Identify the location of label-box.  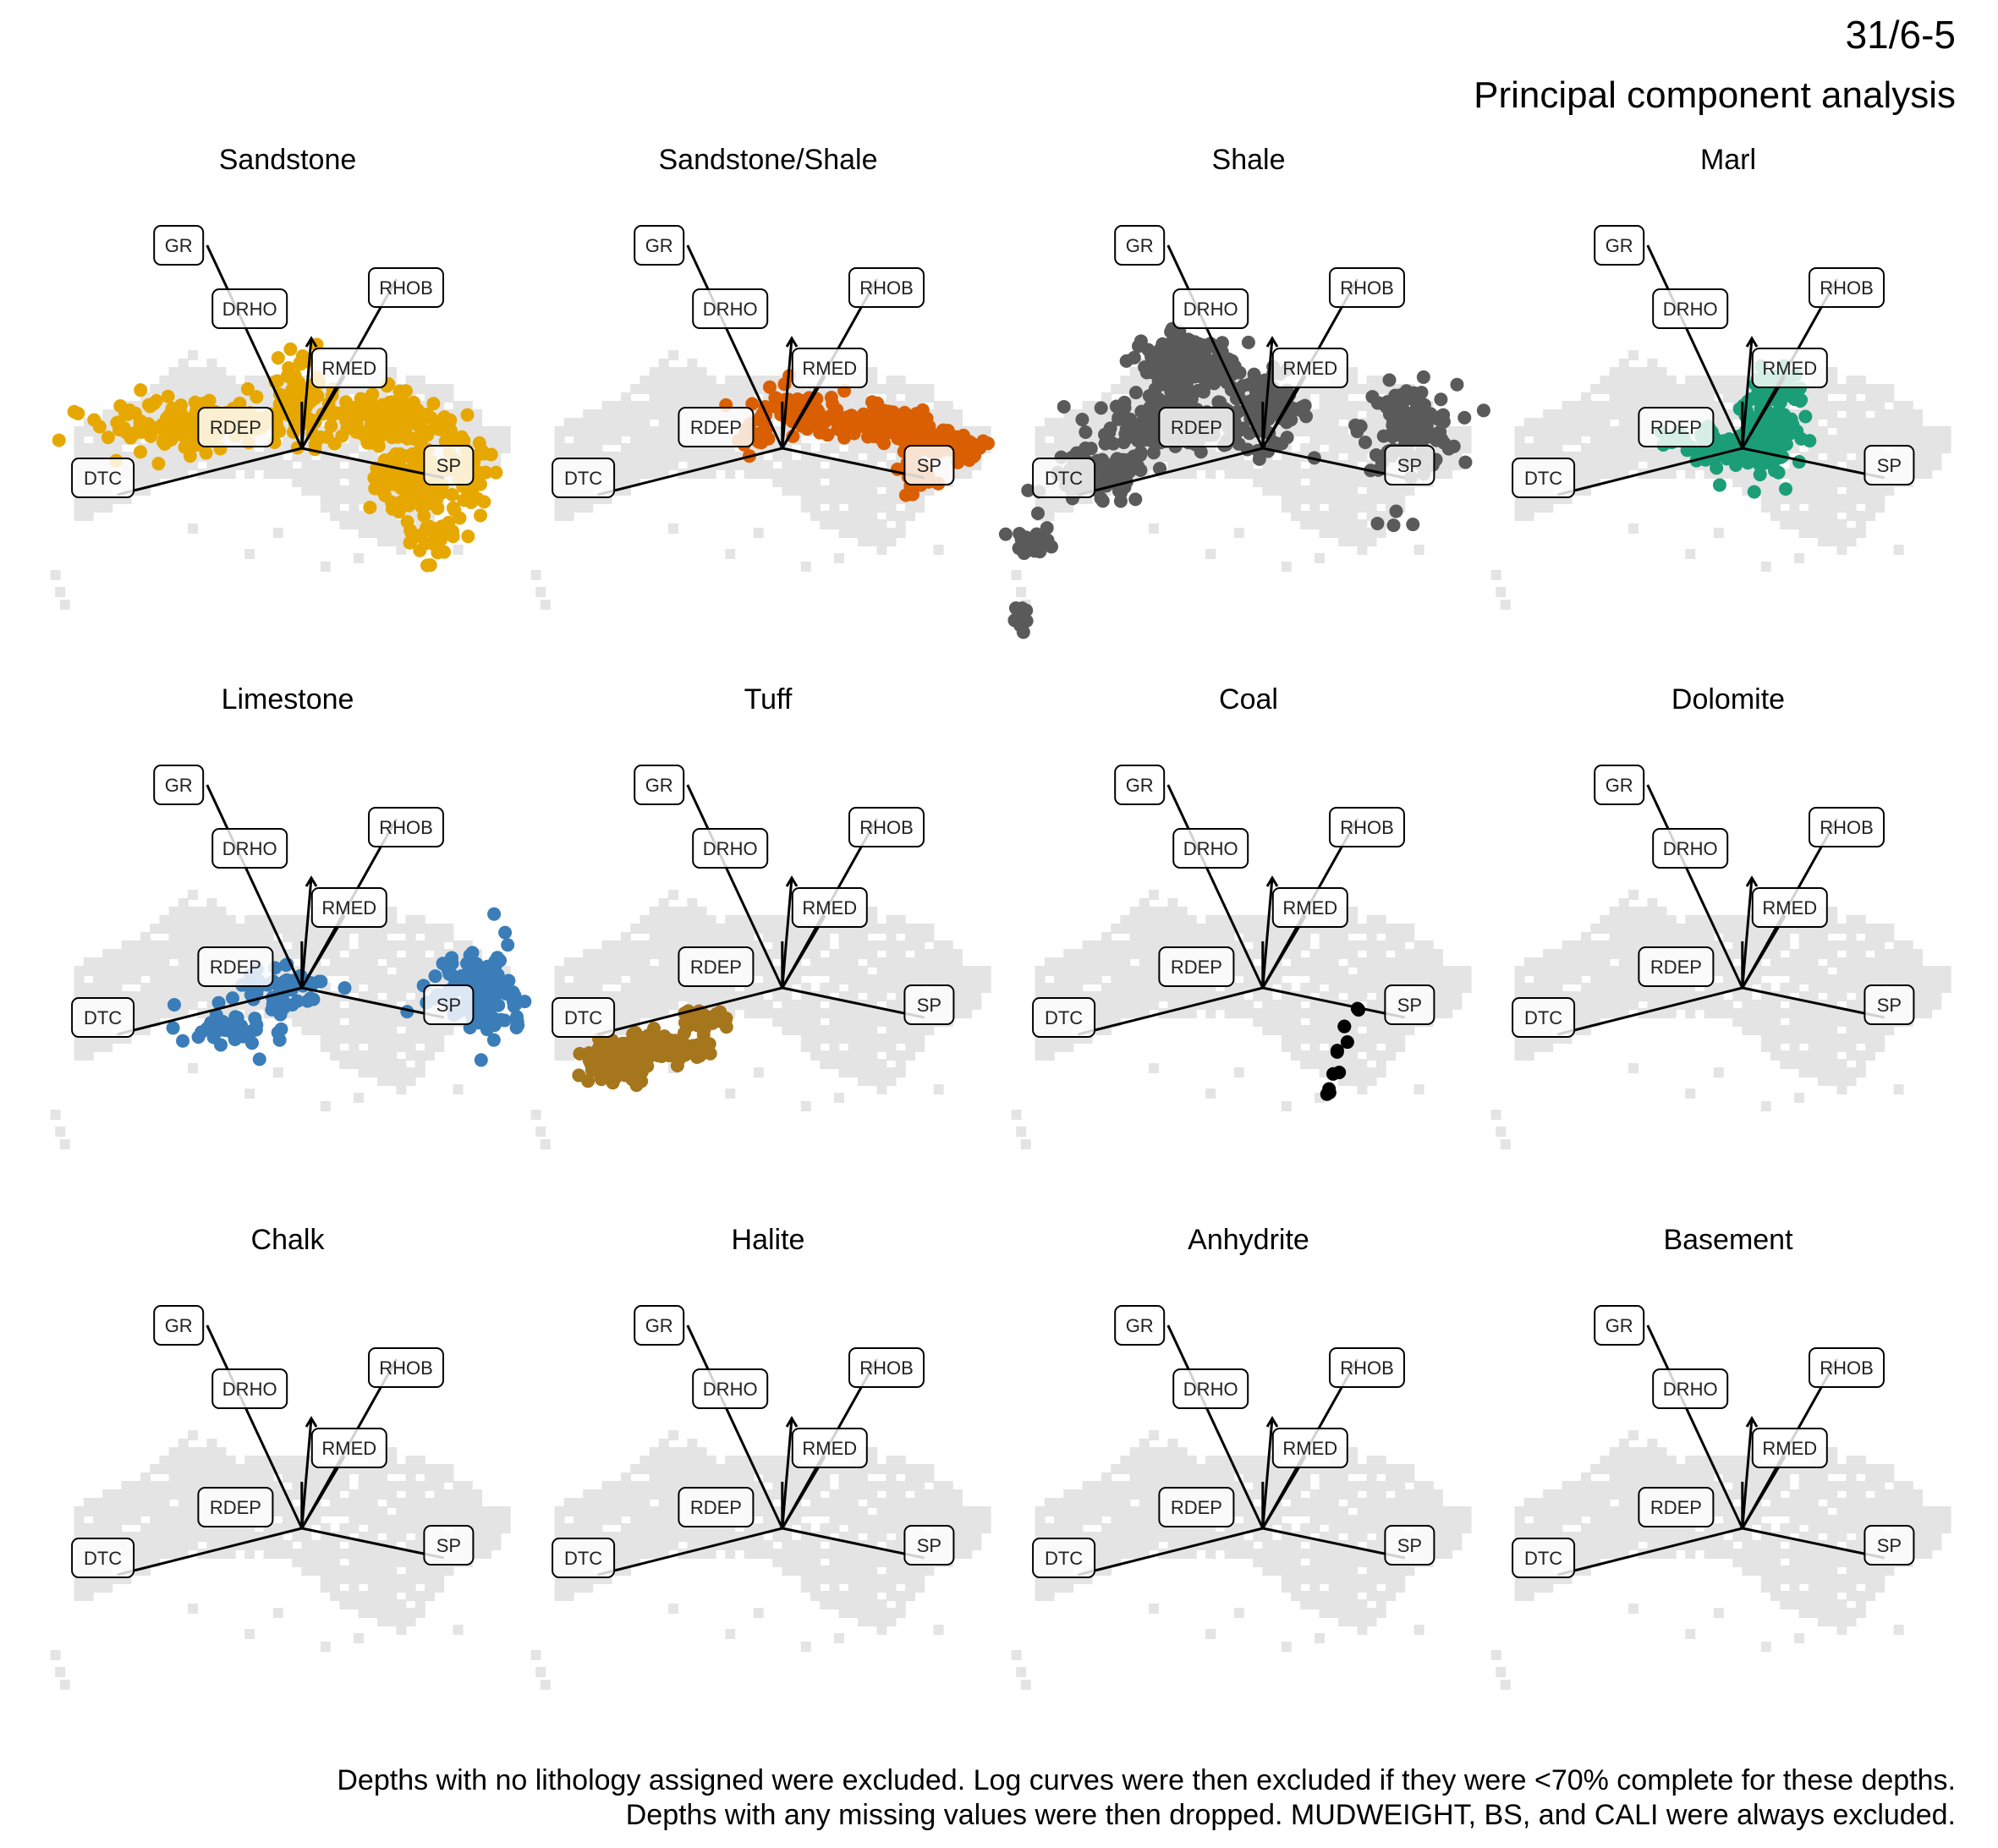
(179, 245).